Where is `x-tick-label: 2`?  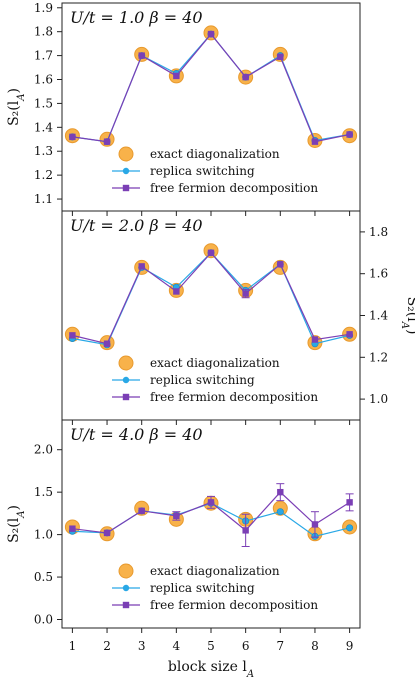 x-tick-label: 2 is located at coordinates (107, 646).